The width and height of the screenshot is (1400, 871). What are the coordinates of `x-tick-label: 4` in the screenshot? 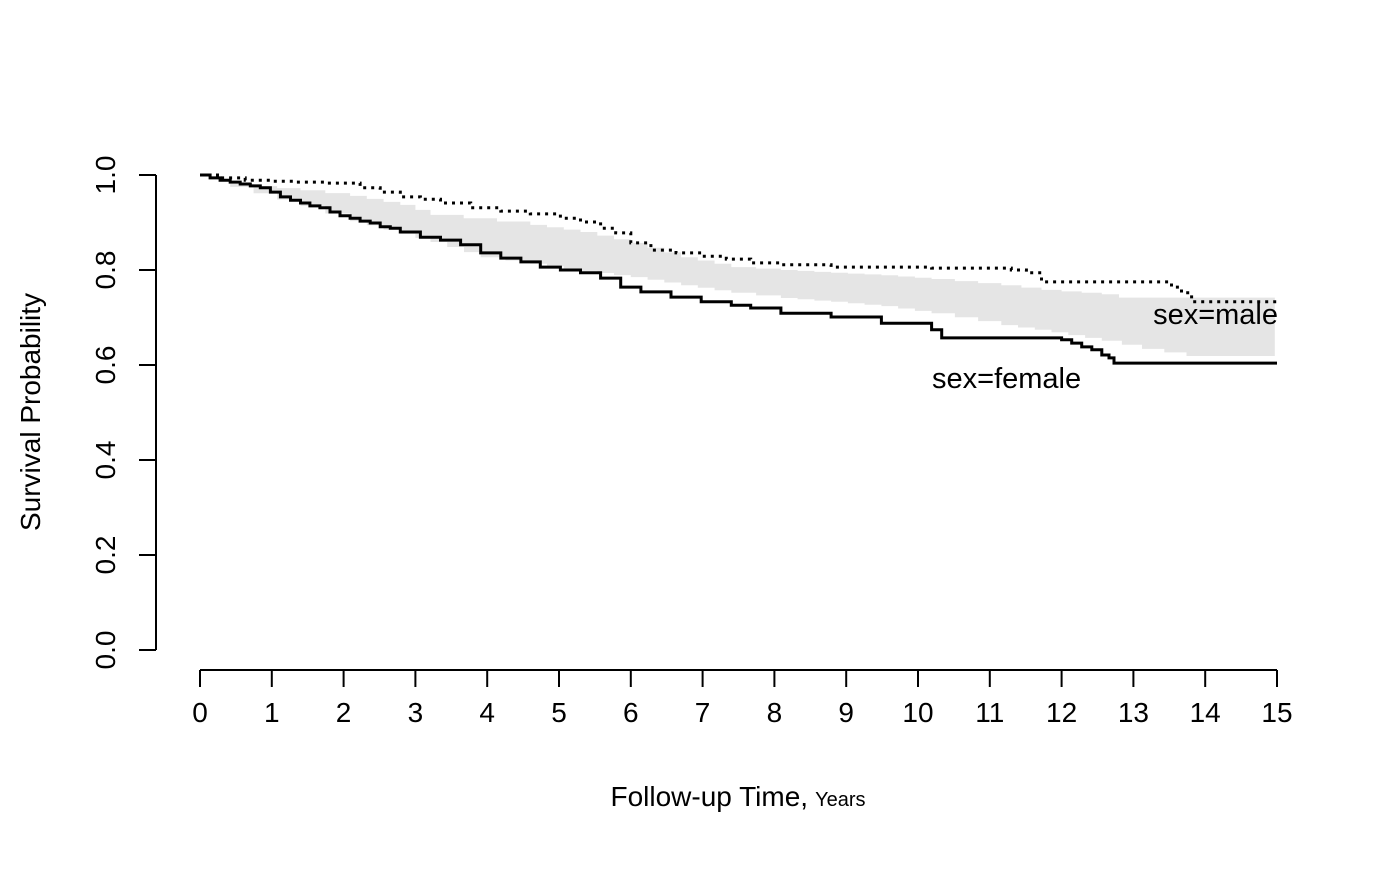 It's located at (487, 712).